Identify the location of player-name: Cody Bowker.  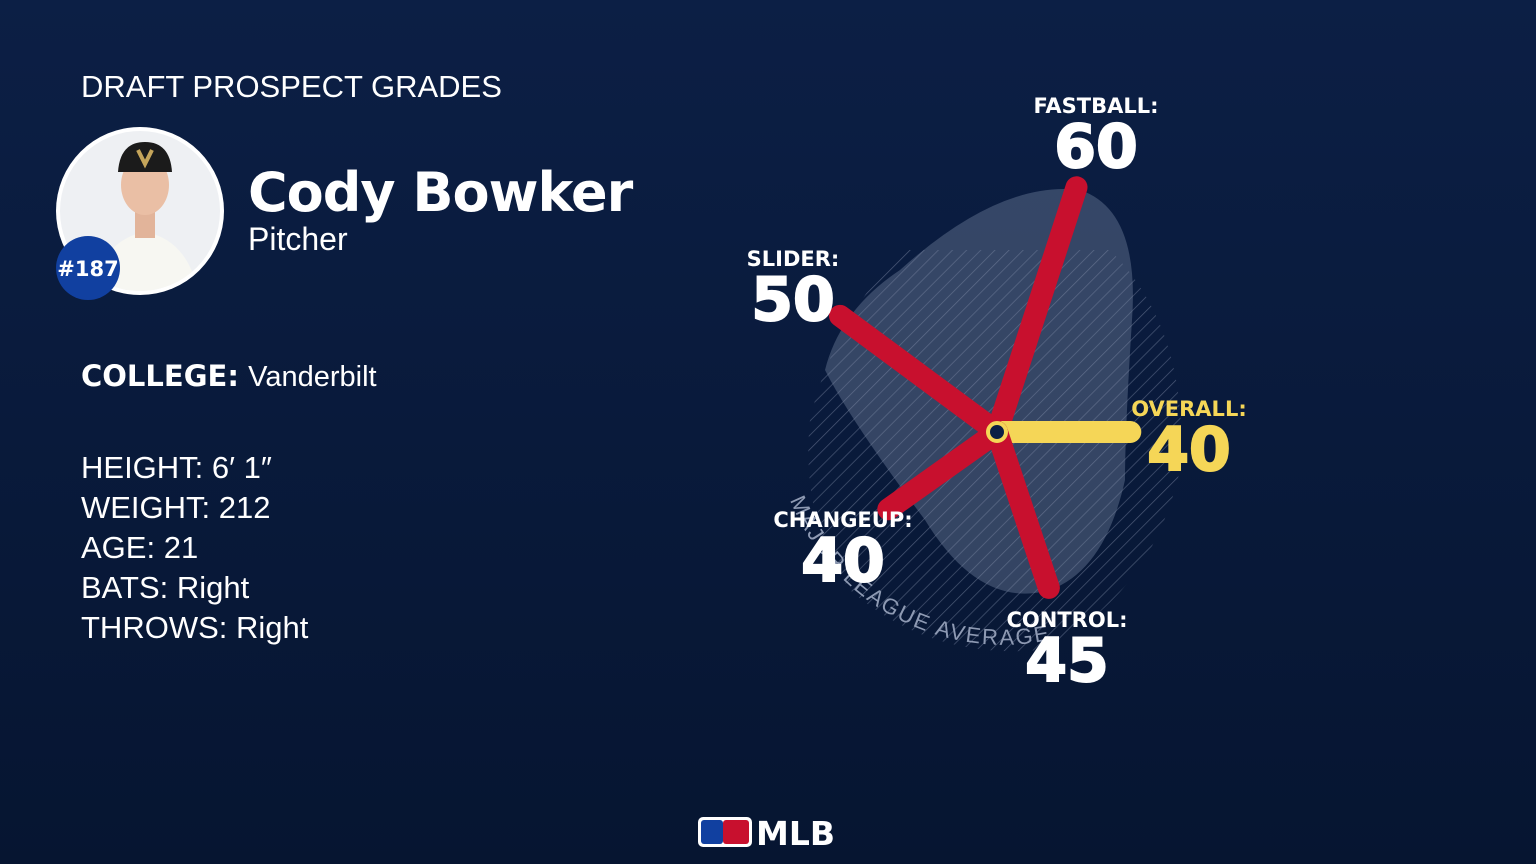
(441, 192).